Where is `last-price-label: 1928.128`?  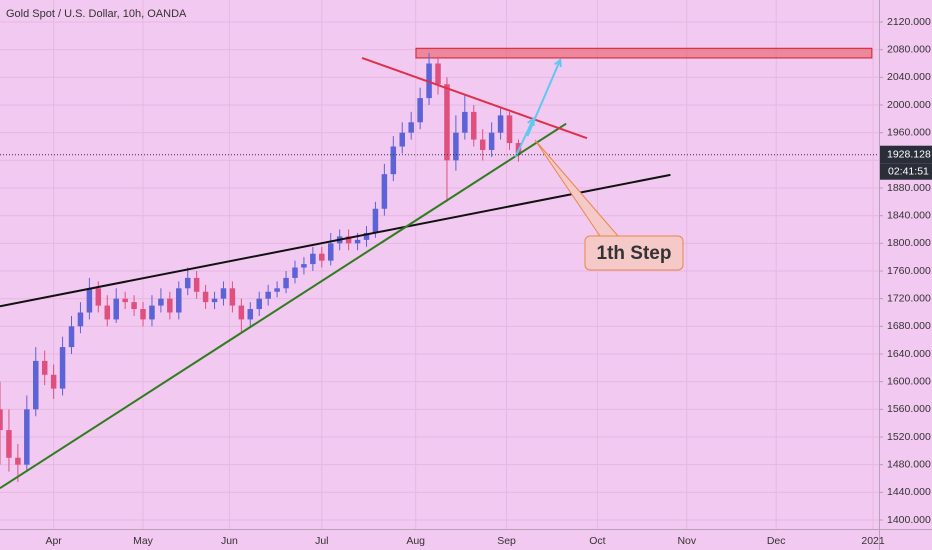 last-price-label: 1928.128 is located at coordinates (909, 154).